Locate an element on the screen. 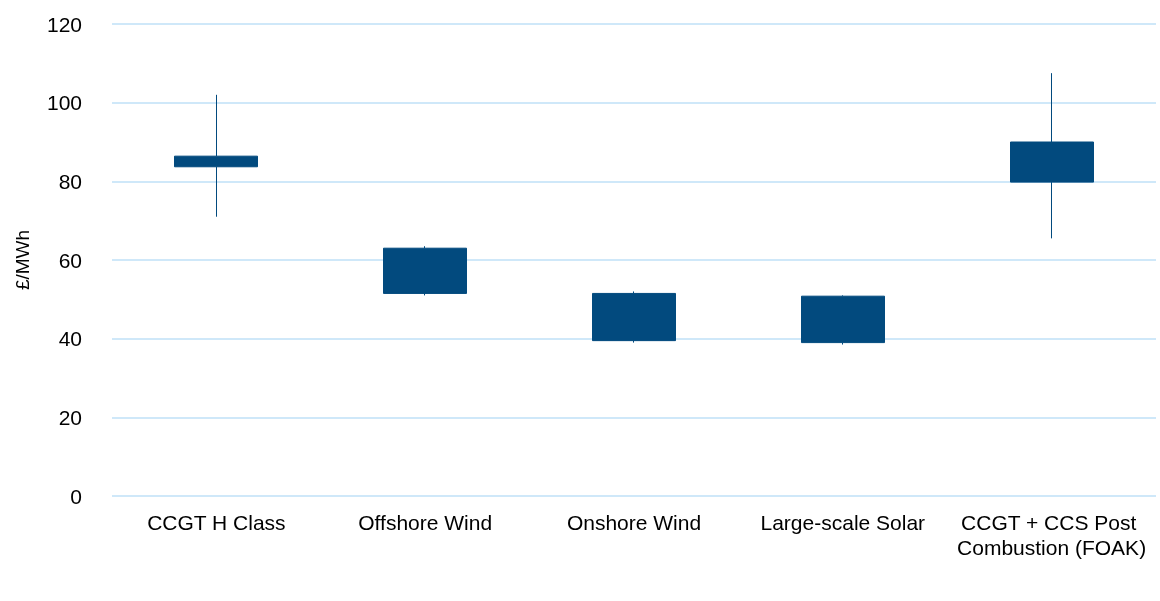 The image size is (1160, 601). x-tick-label: Onshore Wind is located at coordinates (634, 522).